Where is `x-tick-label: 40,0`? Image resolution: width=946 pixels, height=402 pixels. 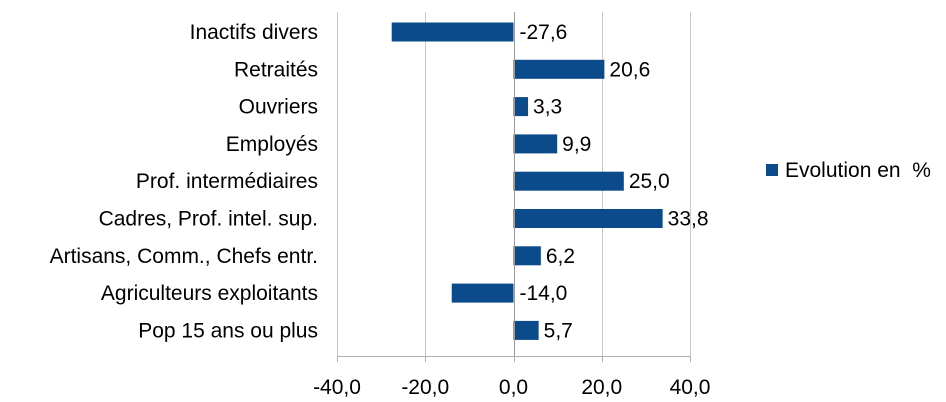 x-tick-label: 40,0 is located at coordinates (690, 387).